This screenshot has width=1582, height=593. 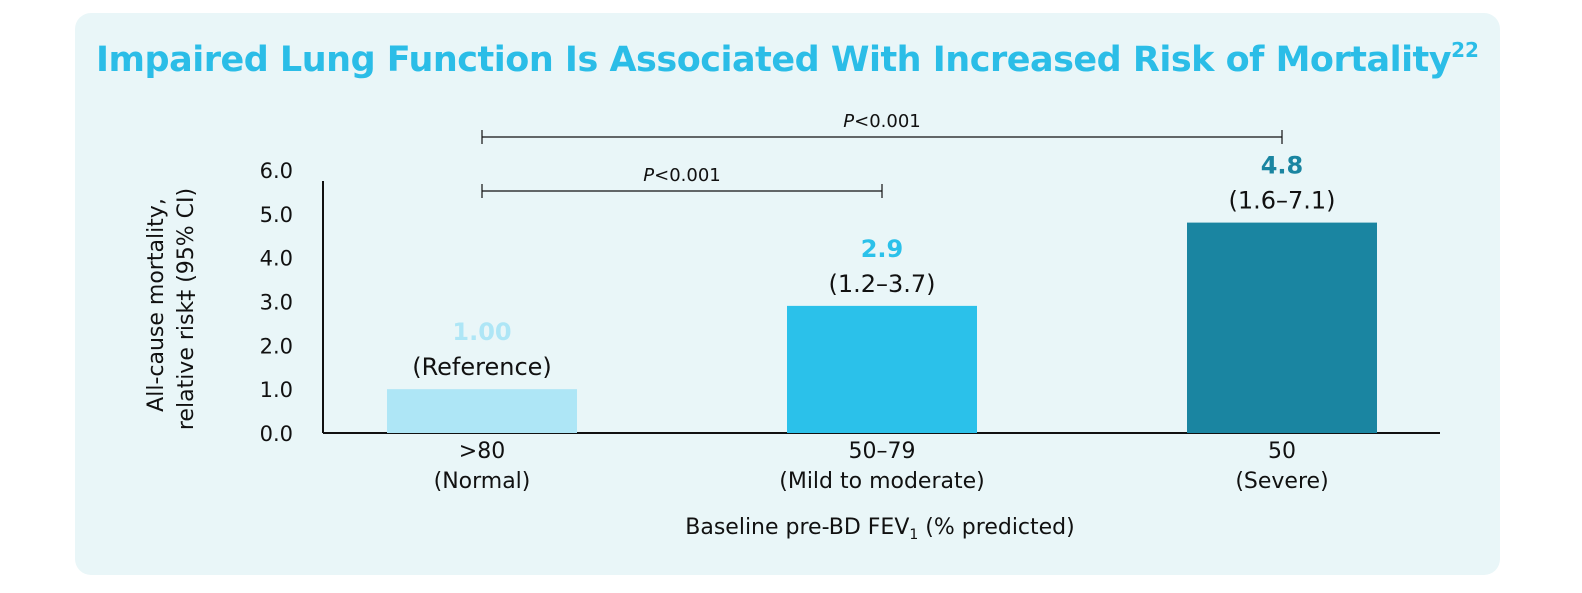 What do you see at coordinates (276, 259) in the screenshot?
I see `y-tick-label: 4.0` at bounding box center [276, 259].